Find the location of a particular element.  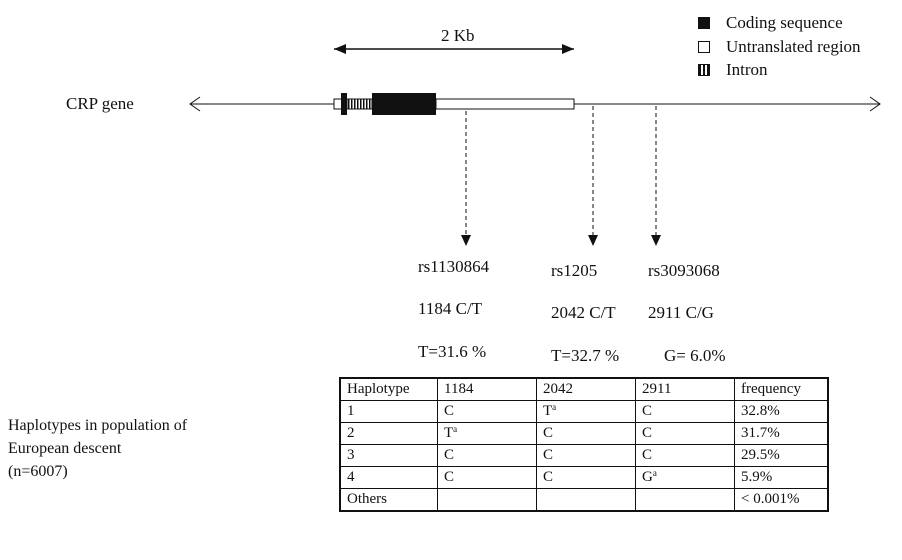

cell-haplotype: 2 is located at coordinates (388, 433).